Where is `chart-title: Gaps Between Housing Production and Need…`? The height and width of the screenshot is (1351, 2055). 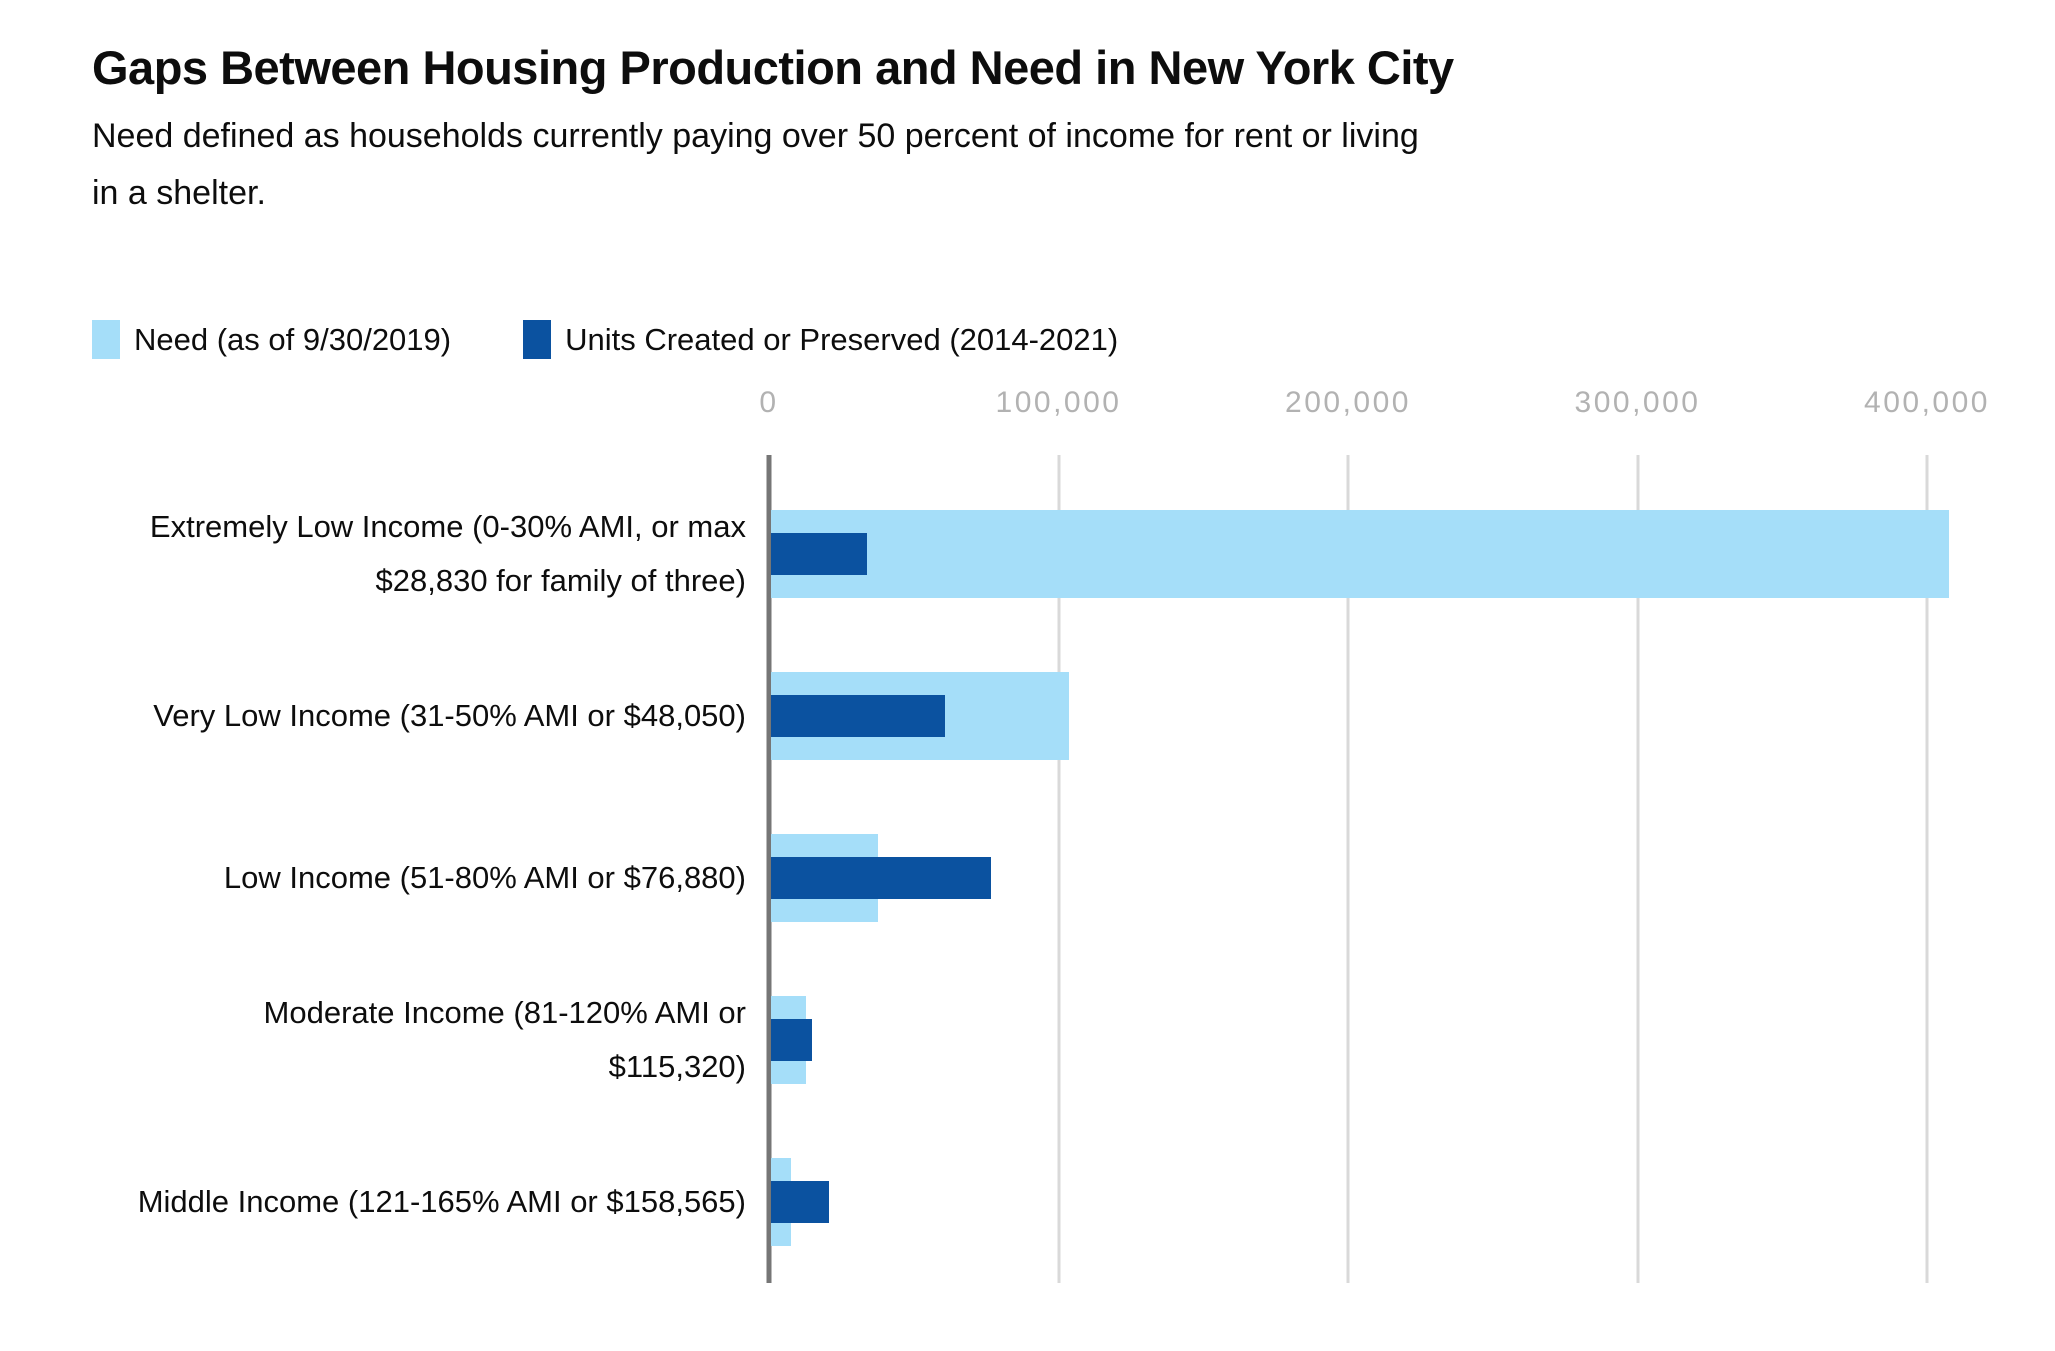 chart-title: Gaps Between Housing Production and Need… is located at coordinates (773, 67).